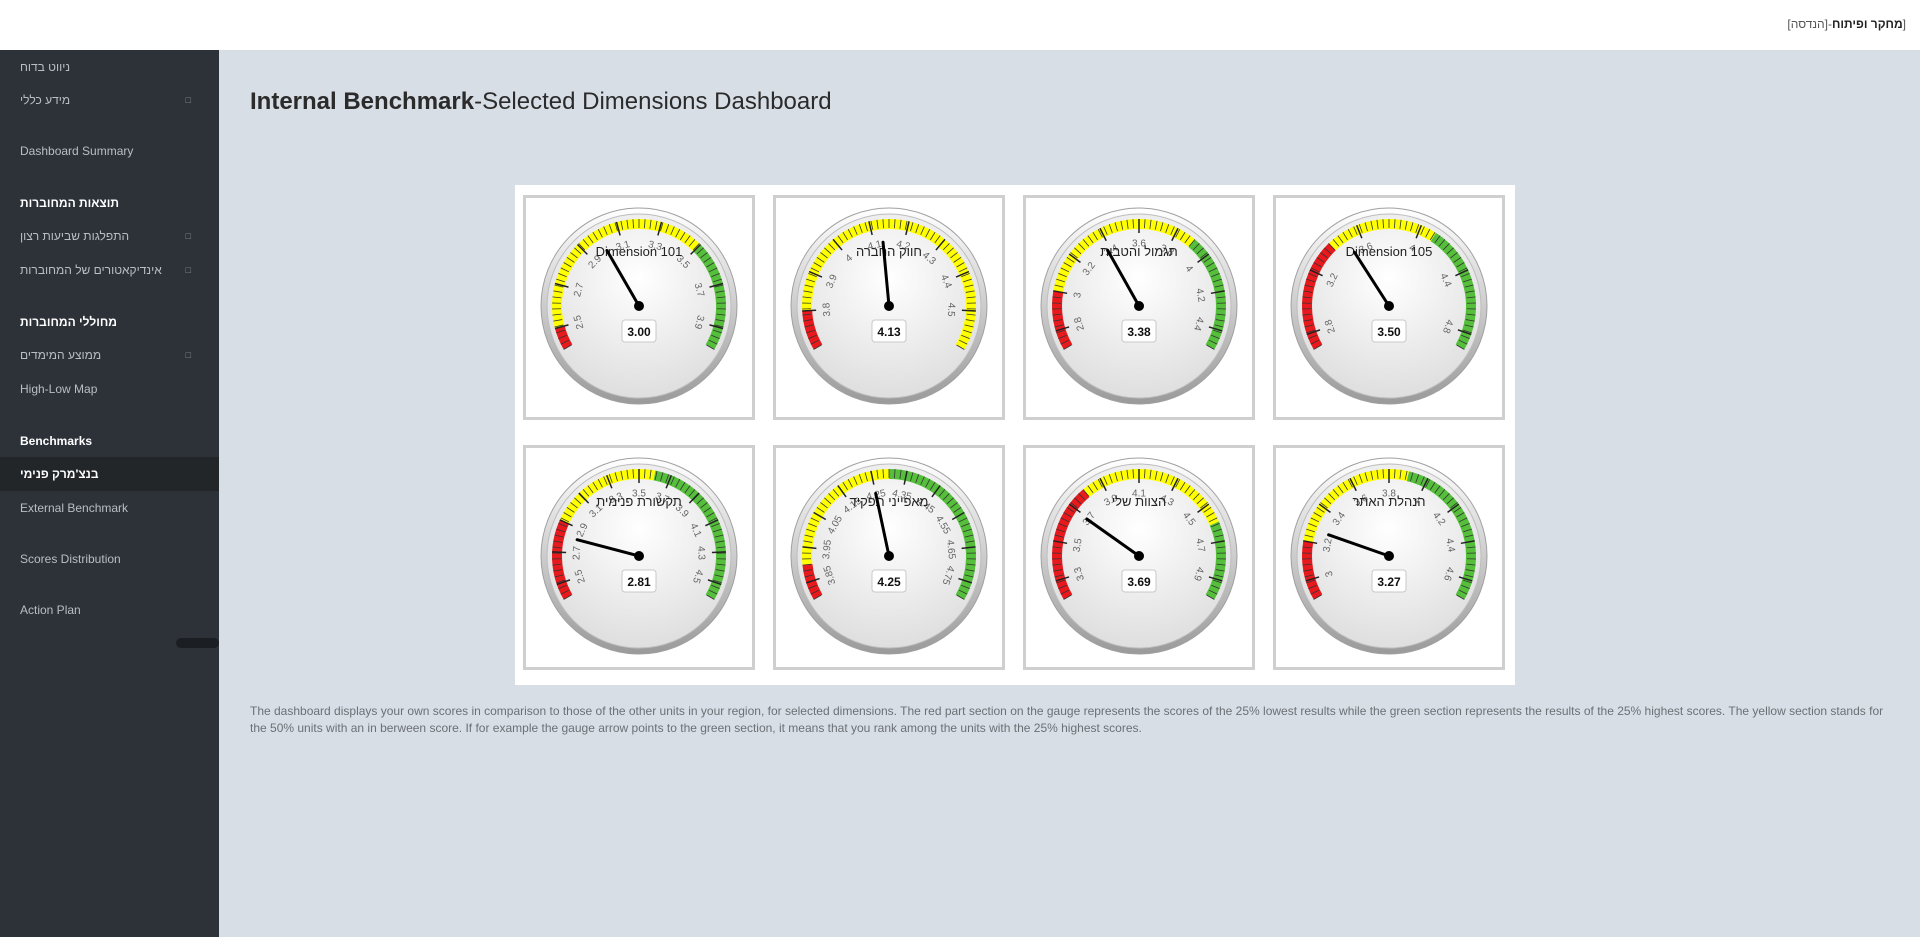 The height and width of the screenshot is (937, 1920). Describe the element at coordinates (70, 559) in the screenshot. I see `sidebar-item-scores-distribution: Scores Distribution` at that location.